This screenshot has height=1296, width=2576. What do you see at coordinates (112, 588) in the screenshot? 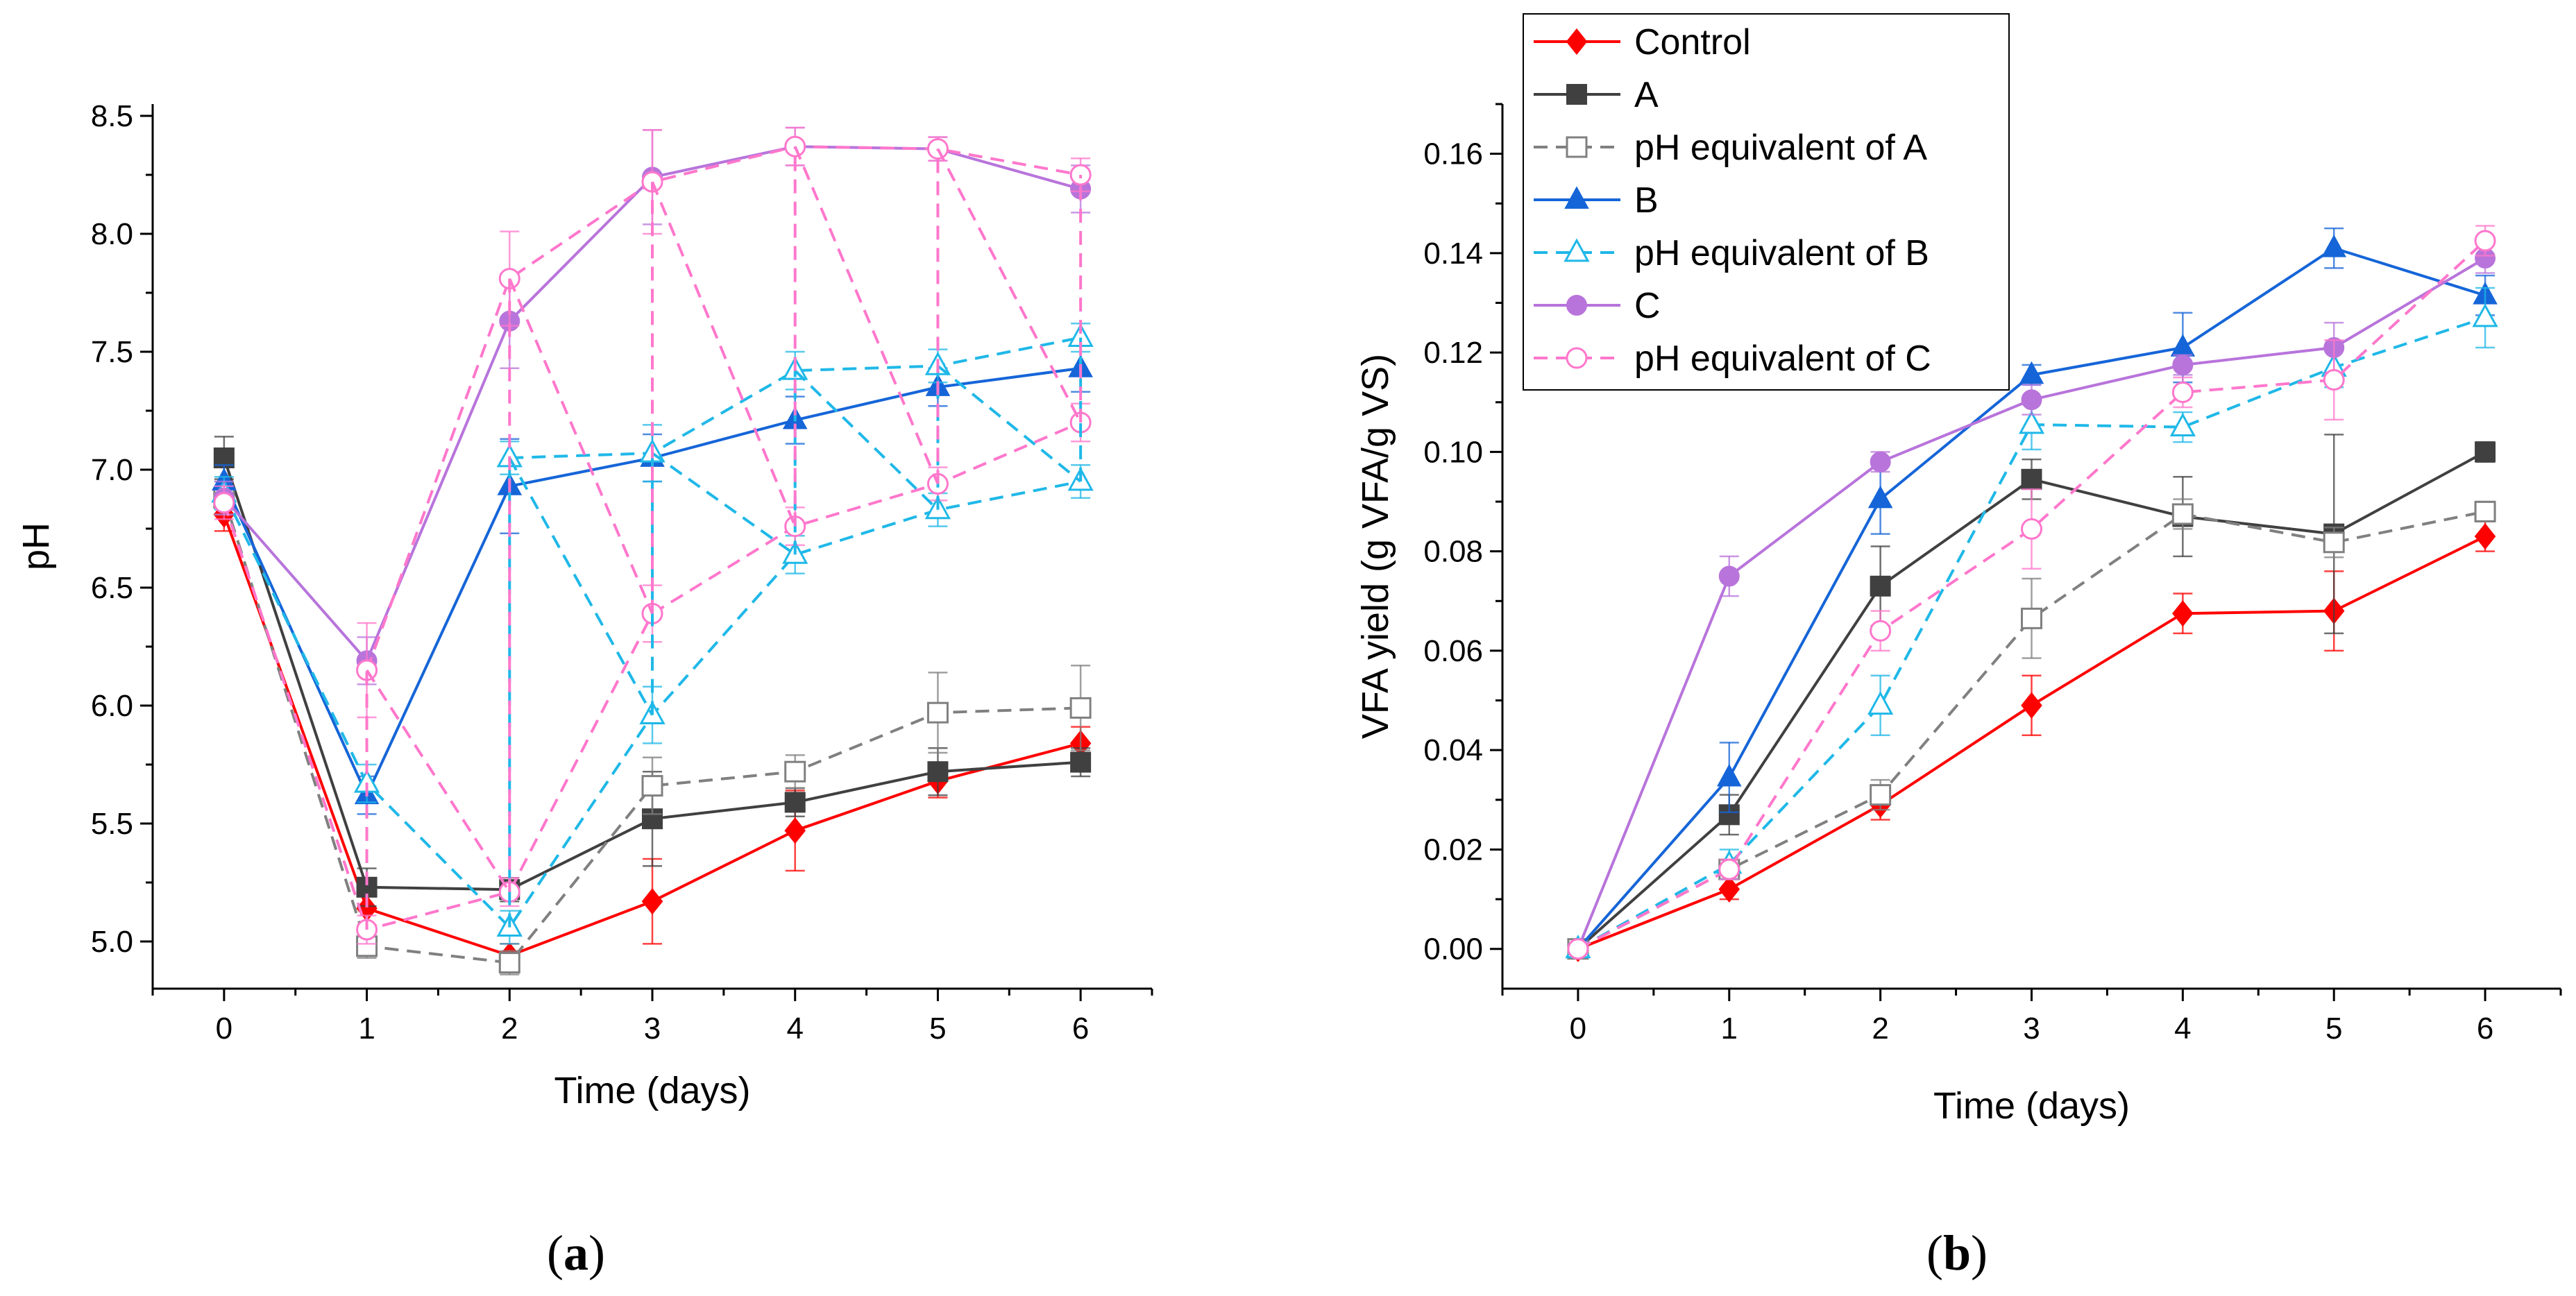
I see `y-tick-label: 6.5` at bounding box center [112, 588].